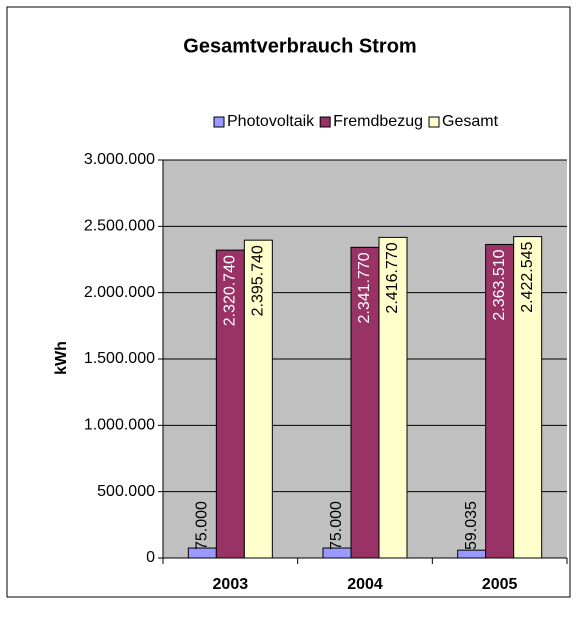 This screenshot has height=619, width=577. I want to click on value-label: 2.416.770, so click(392, 277).